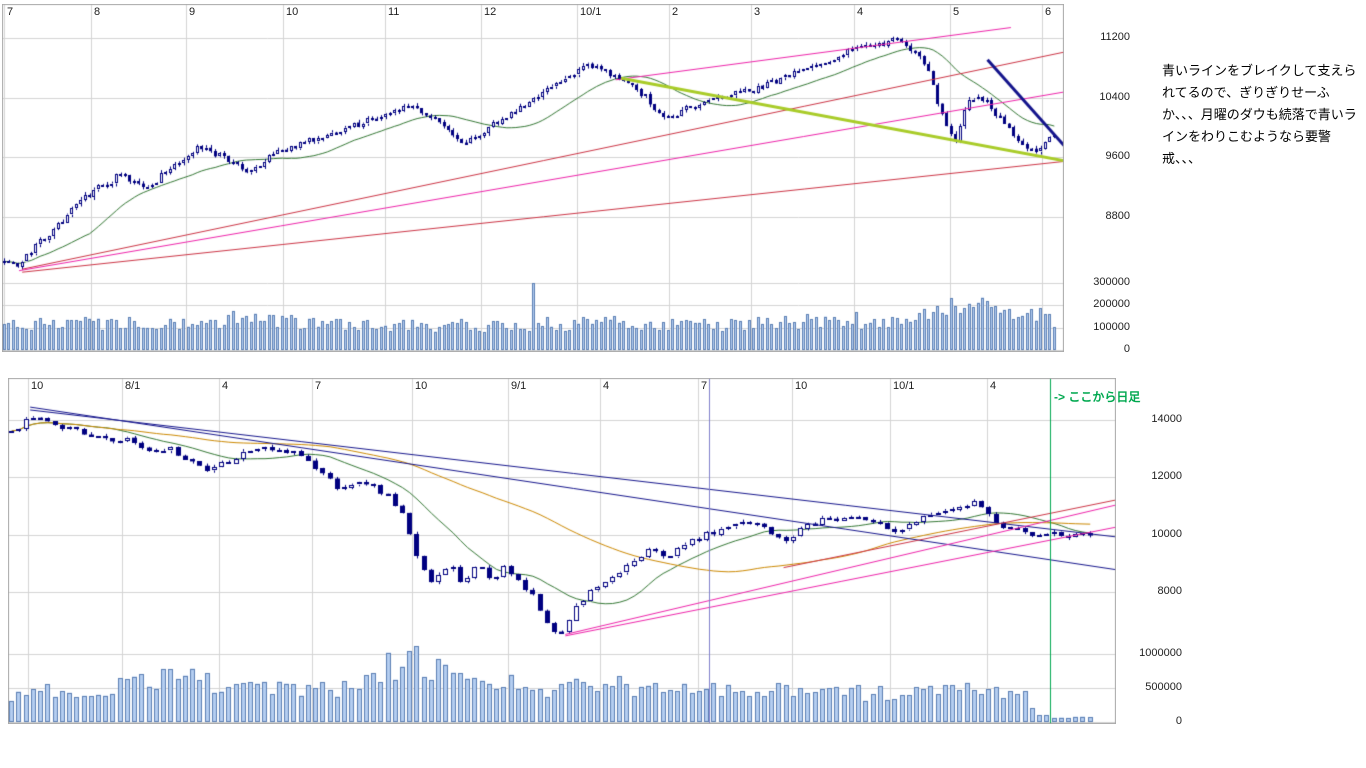 The image size is (1366, 768). Describe the element at coordinates (1160, 653) in the screenshot. I see `volume-axis-label: 1000000` at that location.